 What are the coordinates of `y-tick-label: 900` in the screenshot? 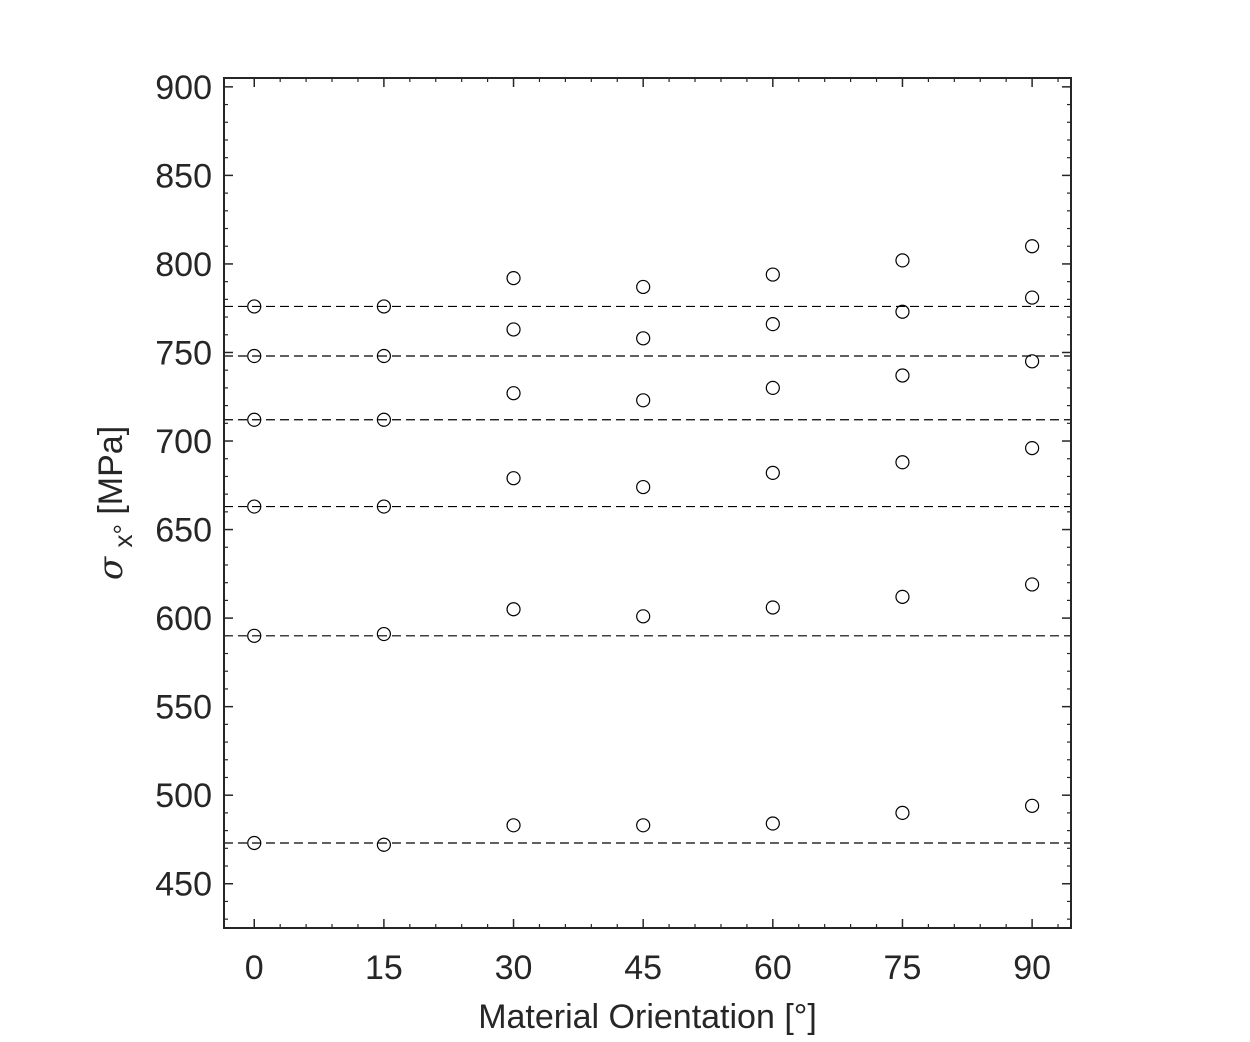 It's located at (183, 88).